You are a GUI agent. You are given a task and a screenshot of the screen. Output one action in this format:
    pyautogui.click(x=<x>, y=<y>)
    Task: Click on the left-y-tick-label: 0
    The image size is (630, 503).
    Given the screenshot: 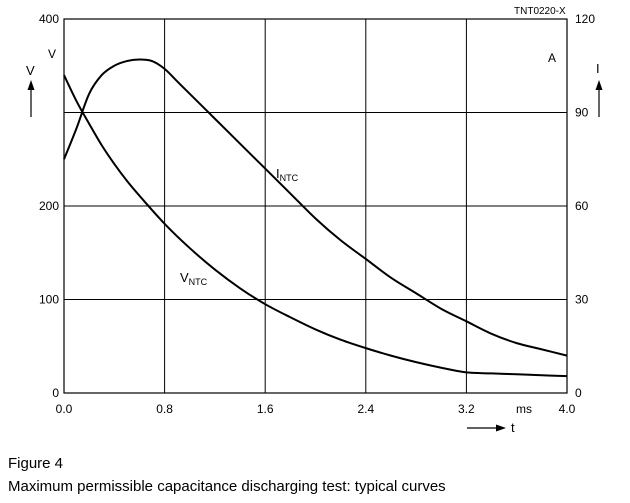 What is the action you would take?
    pyautogui.click(x=55, y=393)
    